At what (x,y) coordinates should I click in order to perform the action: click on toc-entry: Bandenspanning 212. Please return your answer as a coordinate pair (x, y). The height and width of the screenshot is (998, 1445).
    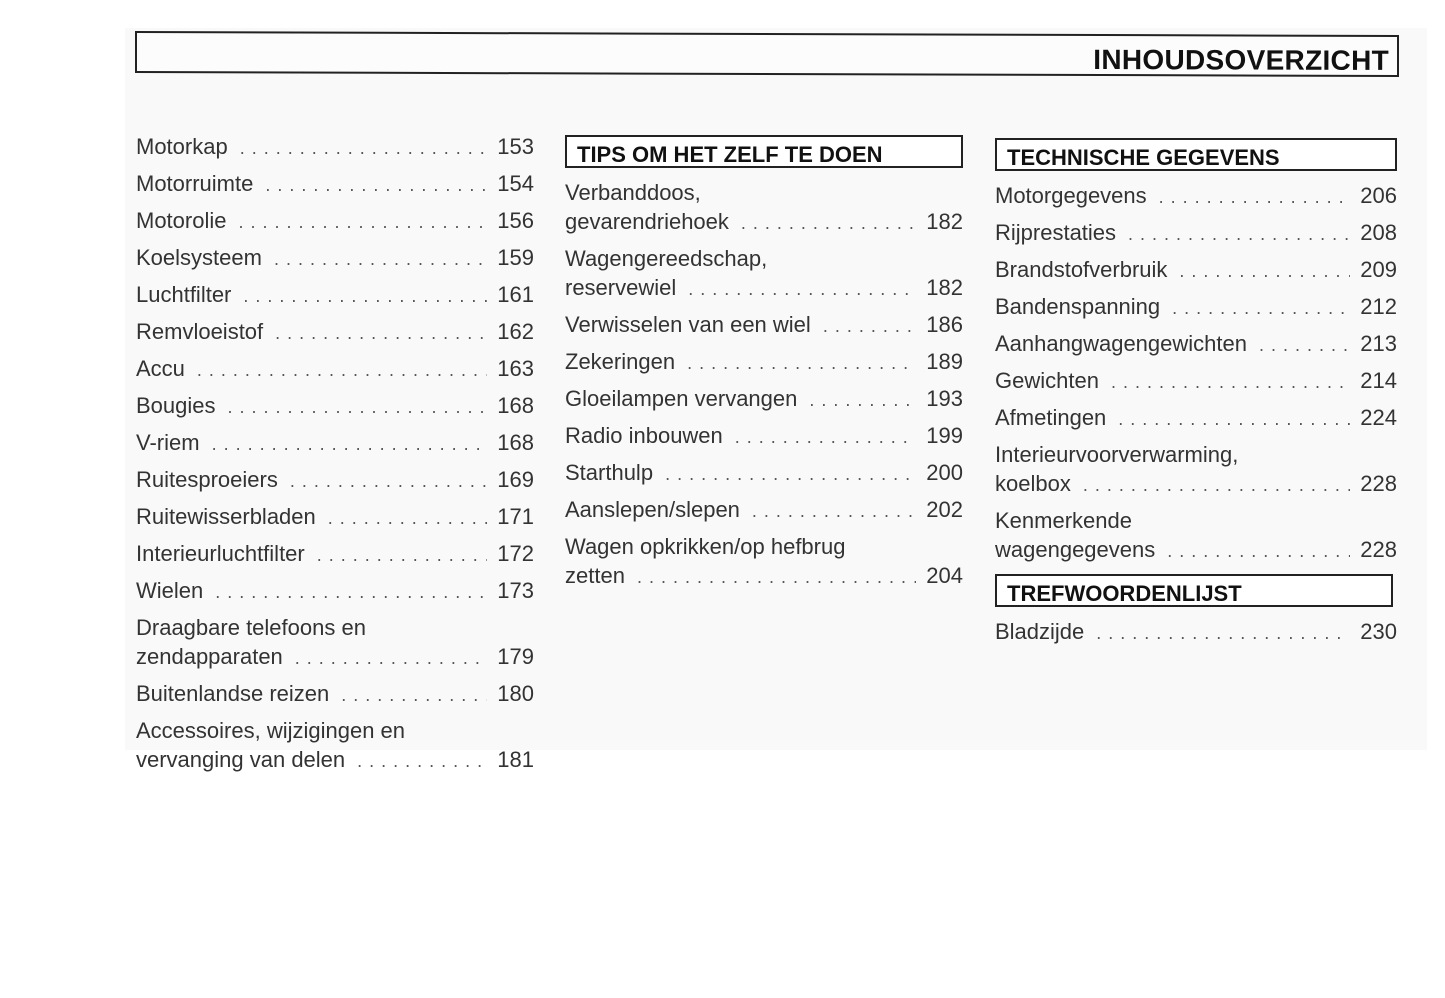
    Looking at the image, I should click on (1196, 307).